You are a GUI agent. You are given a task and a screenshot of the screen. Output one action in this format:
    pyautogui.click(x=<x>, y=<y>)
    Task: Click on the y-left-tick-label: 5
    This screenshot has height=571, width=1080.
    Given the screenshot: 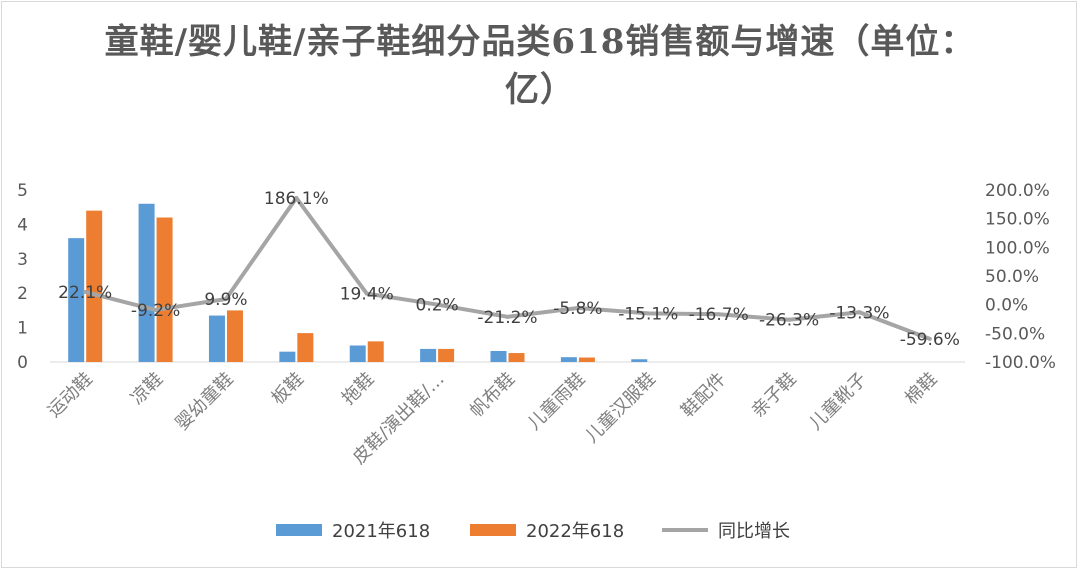 What is the action you would take?
    pyautogui.click(x=22, y=191)
    